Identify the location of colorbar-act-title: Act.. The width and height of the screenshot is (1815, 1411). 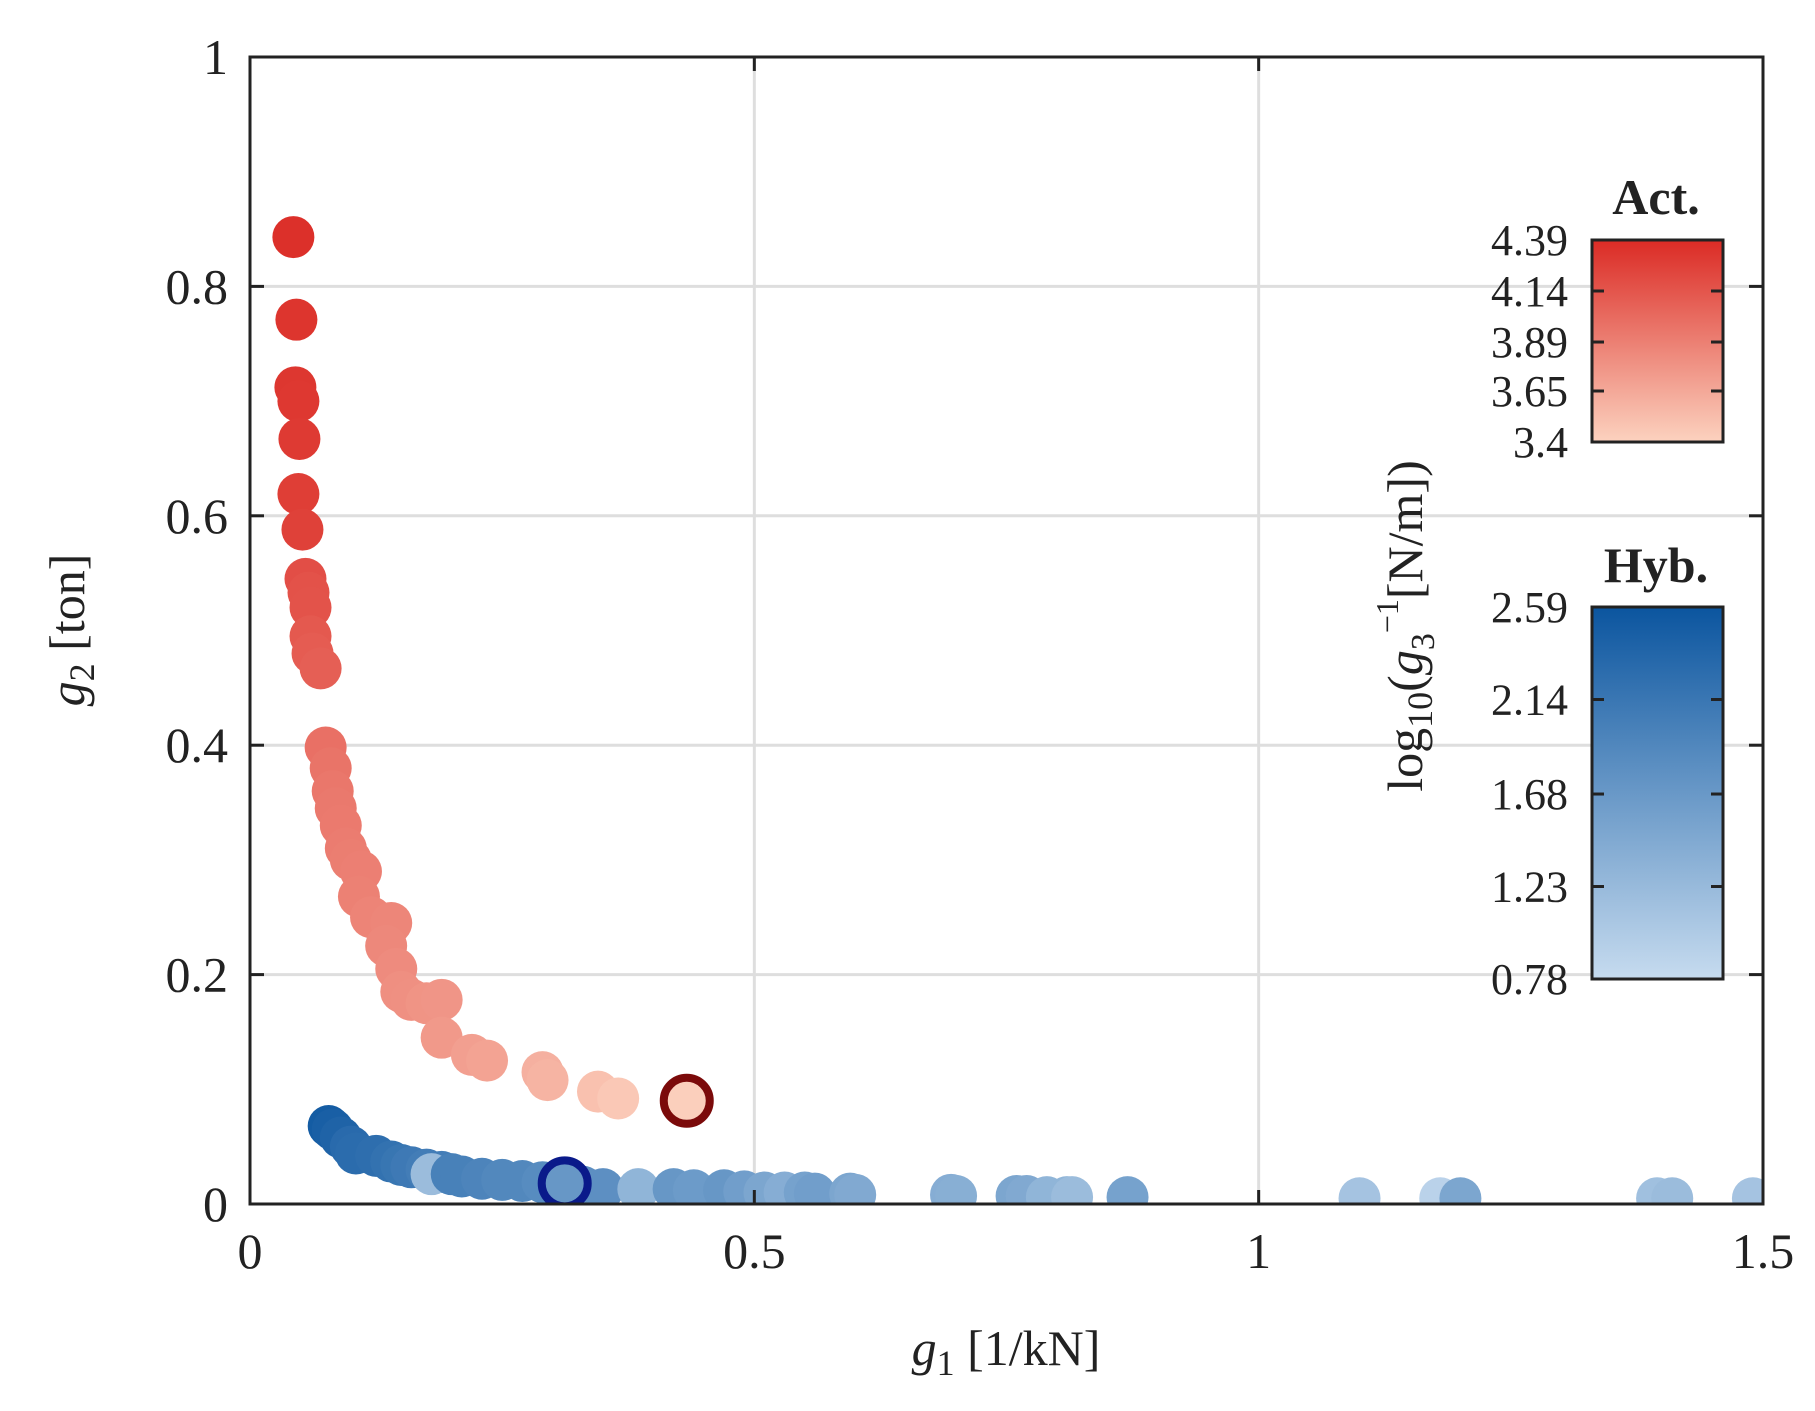
(1655, 197).